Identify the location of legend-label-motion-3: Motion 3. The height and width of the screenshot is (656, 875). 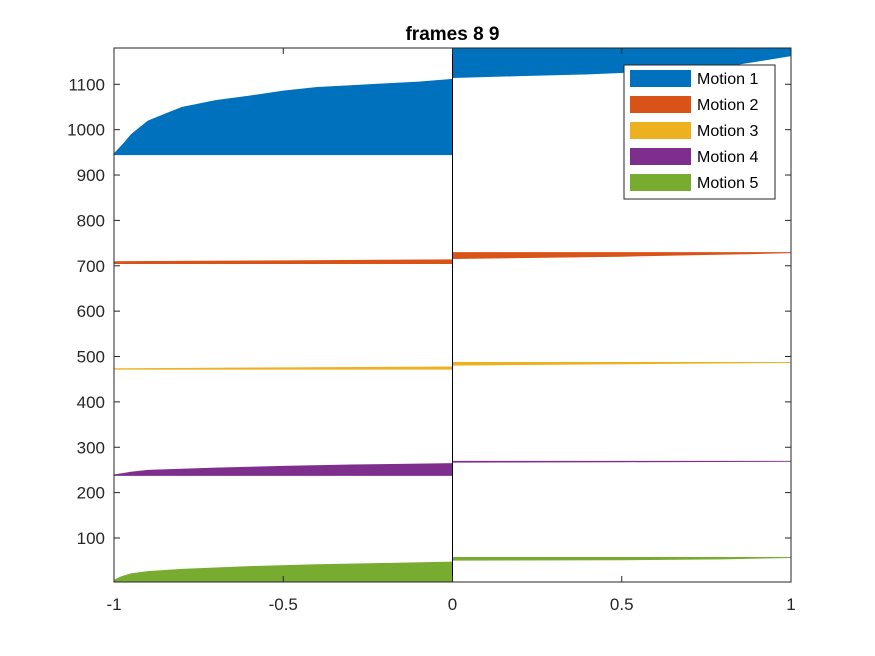
(727, 131).